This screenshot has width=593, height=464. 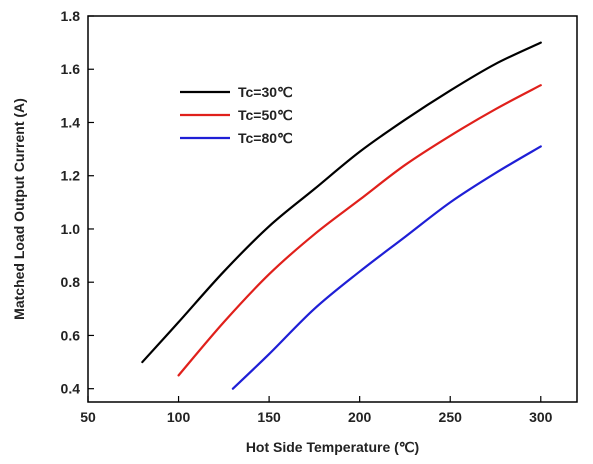 I want to click on y-tick-label: 1.6, so click(x=71, y=69).